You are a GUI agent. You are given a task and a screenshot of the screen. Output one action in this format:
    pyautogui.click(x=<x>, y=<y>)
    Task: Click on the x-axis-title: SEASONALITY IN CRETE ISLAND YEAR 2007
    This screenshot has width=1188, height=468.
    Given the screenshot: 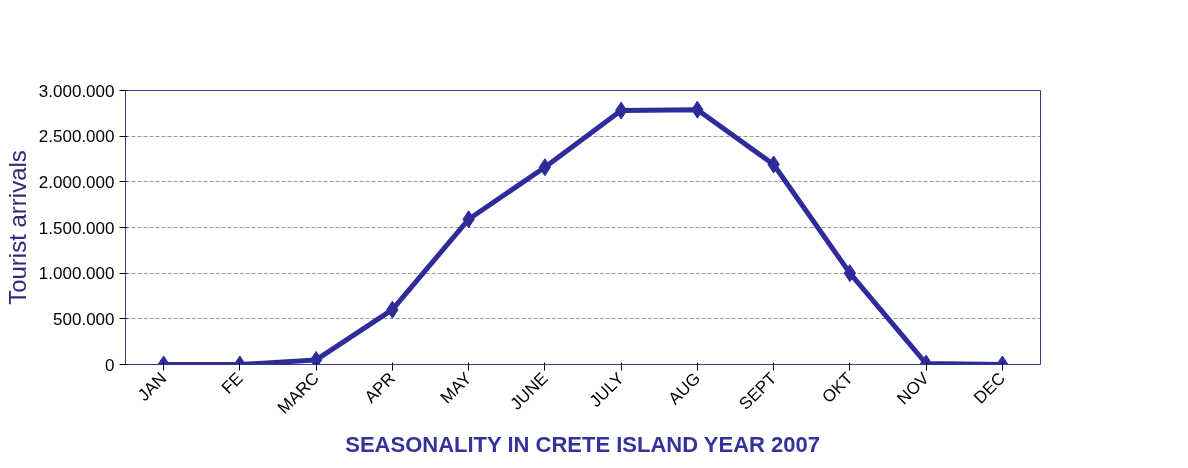 What is the action you would take?
    pyautogui.click(x=582, y=445)
    